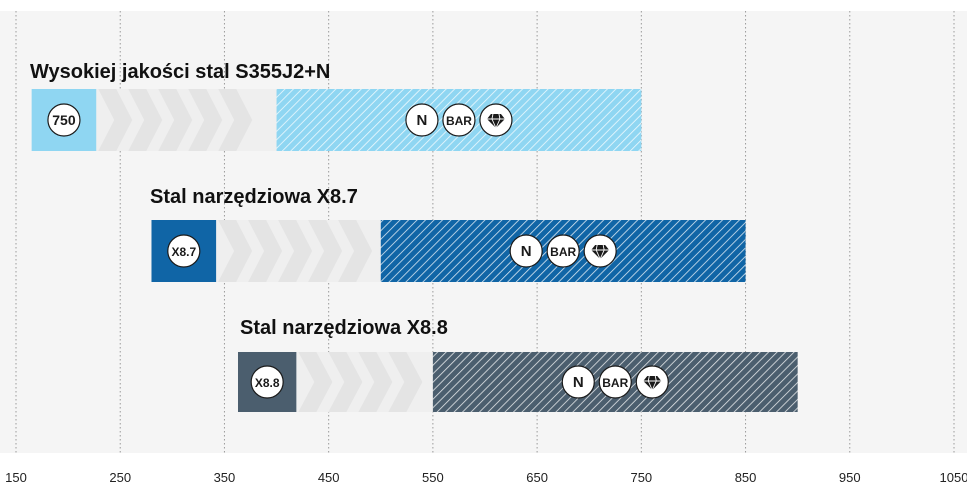 This screenshot has height=488, width=967. What do you see at coordinates (225, 477) in the screenshot?
I see `x-tick-label: 350` at bounding box center [225, 477].